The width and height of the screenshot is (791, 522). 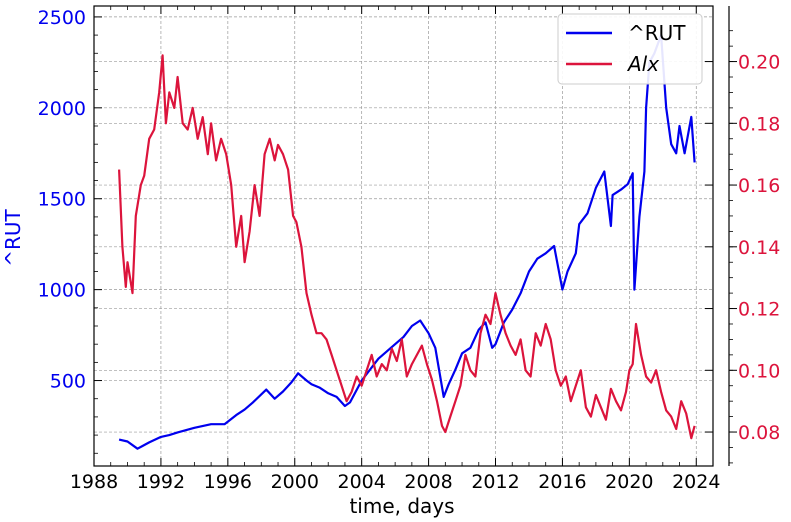 What do you see at coordinates (562, 482) in the screenshot?
I see `x-tick-label: 2016` at bounding box center [562, 482].